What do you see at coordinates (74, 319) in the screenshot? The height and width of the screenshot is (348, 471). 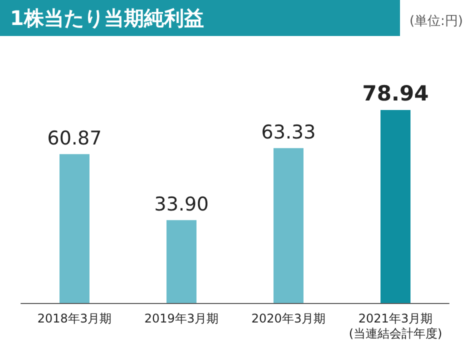 I see `x-tick-label: 2018年3月期` at bounding box center [74, 319].